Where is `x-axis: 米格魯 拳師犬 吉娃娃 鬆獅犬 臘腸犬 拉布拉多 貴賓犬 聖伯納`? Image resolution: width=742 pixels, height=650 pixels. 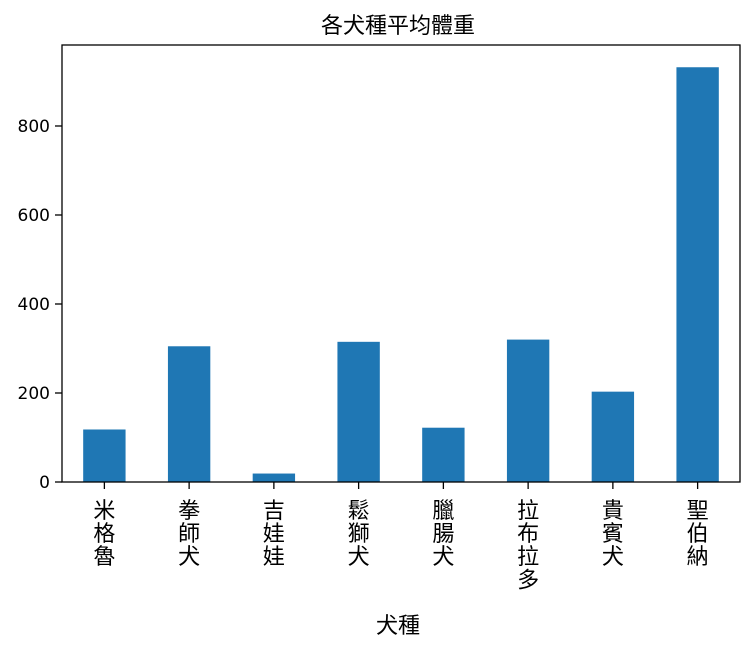 x-axis: 米格魯 拳師犬 吉娃娃 鬆獅犬 臘腸犬 拉布拉多 貴賓犬 聖伯納 is located at coordinates (401, 537).